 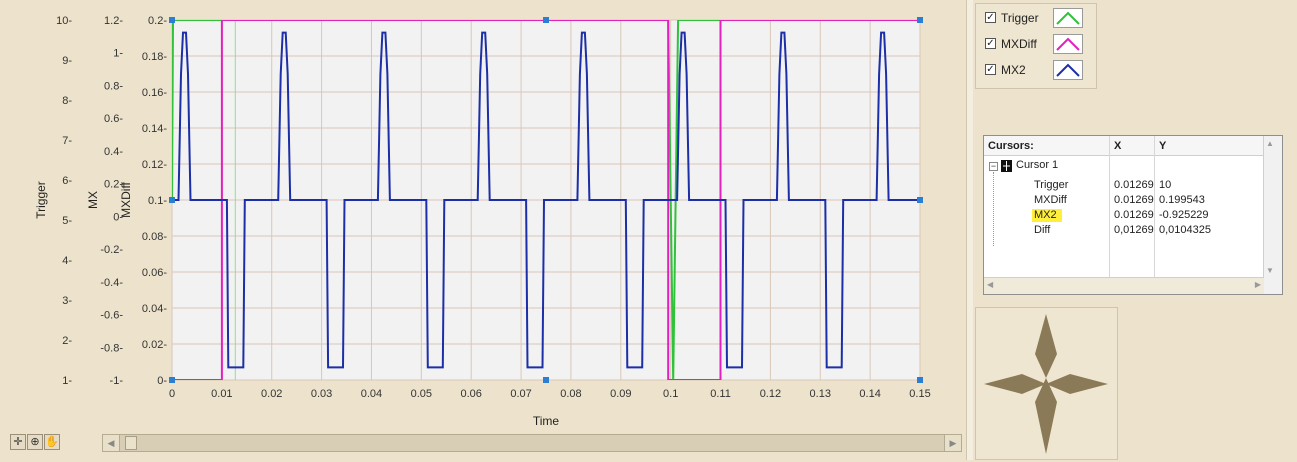 What do you see at coordinates (546, 421) in the screenshot?
I see `x-axis-label: Time` at bounding box center [546, 421].